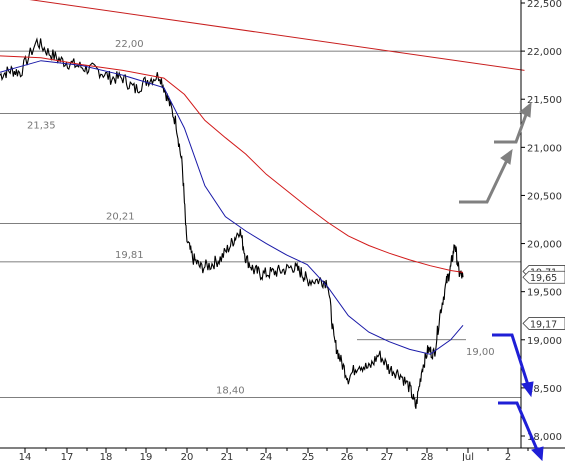 This screenshot has height=466, width=565. Describe the element at coordinates (274, 455) in the screenshot. I see `time-axis: 14 17 18 19 20 21 24 25 26 27 28 Jul 2` at that location.